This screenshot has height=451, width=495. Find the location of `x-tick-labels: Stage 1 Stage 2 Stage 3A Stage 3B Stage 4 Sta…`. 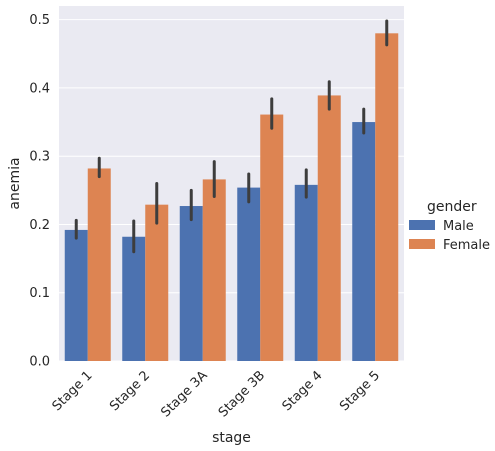

x-tick-labels: Stage 1 Stage 2 Stage 3A Stage 3B Stage 4 Sta… is located at coordinates (216, 394).